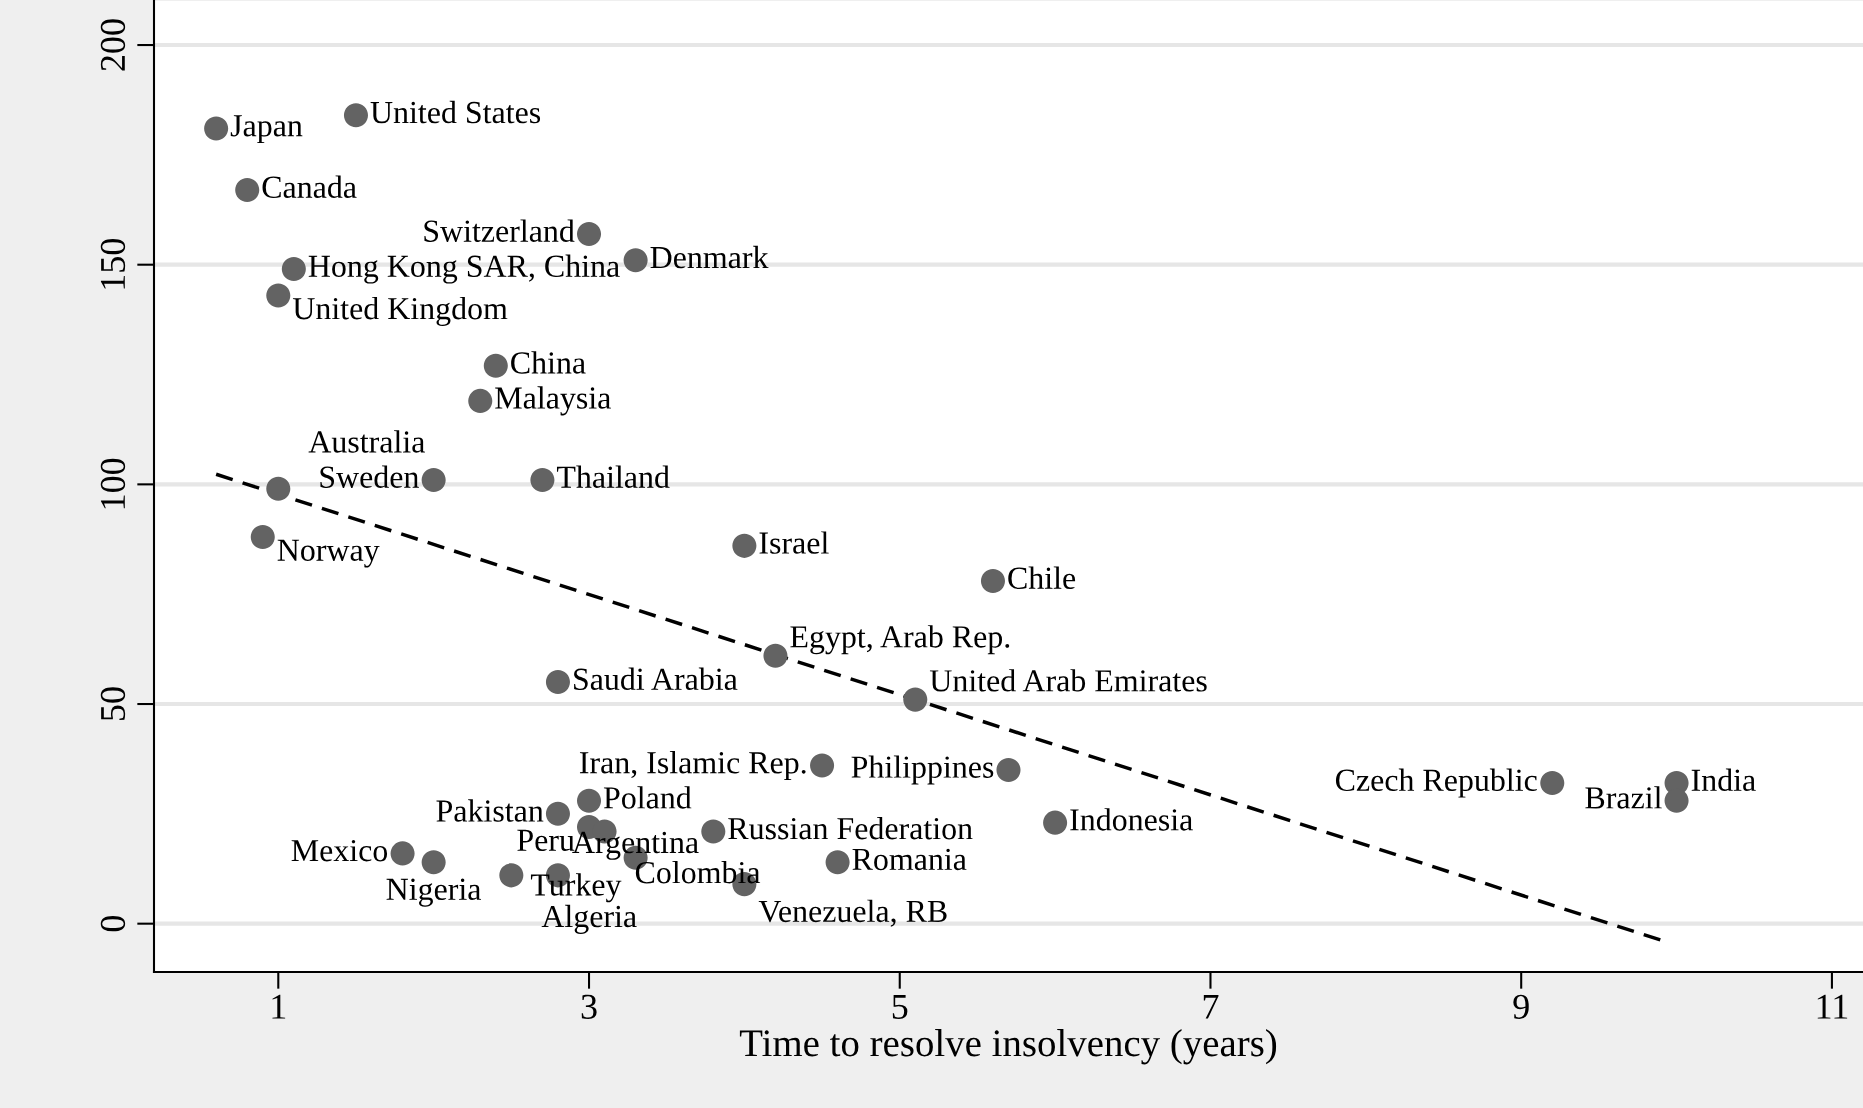 Image resolution: width=1863 pixels, height=1108 pixels. I want to click on annotation: Egypt, Arab Rep., so click(900, 640).